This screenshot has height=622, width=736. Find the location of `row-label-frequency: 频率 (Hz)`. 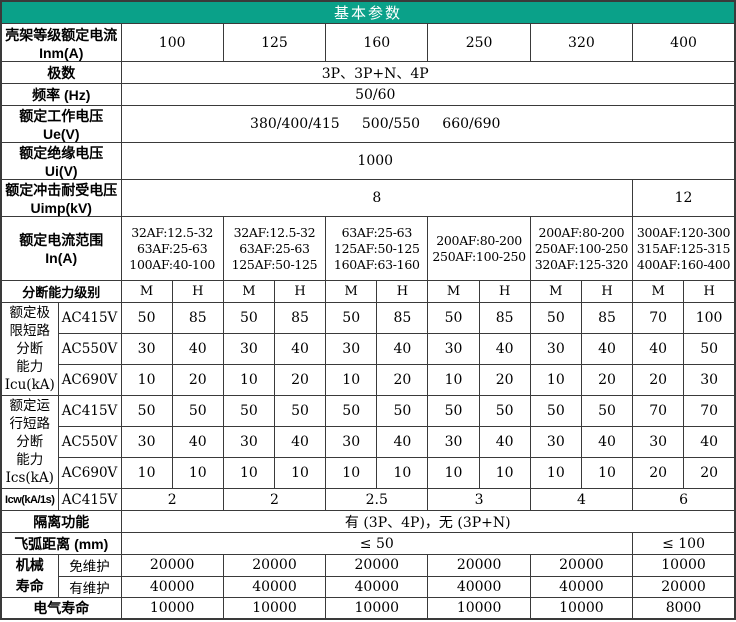

row-label-frequency: 频率 (Hz) is located at coordinates (61, 94).